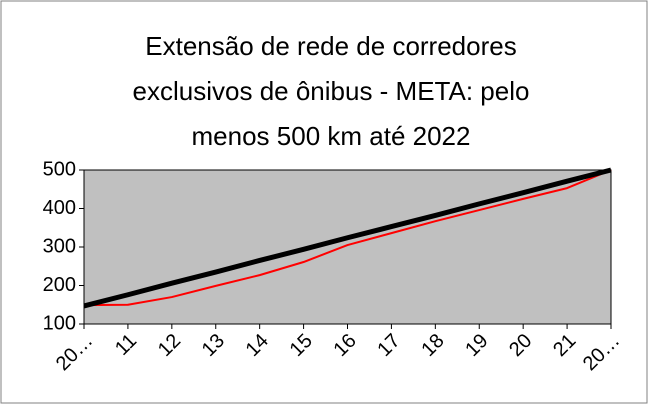 This screenshot has height=404, width=648. I want to click on y-tick-label: 500, so click(59, 169).